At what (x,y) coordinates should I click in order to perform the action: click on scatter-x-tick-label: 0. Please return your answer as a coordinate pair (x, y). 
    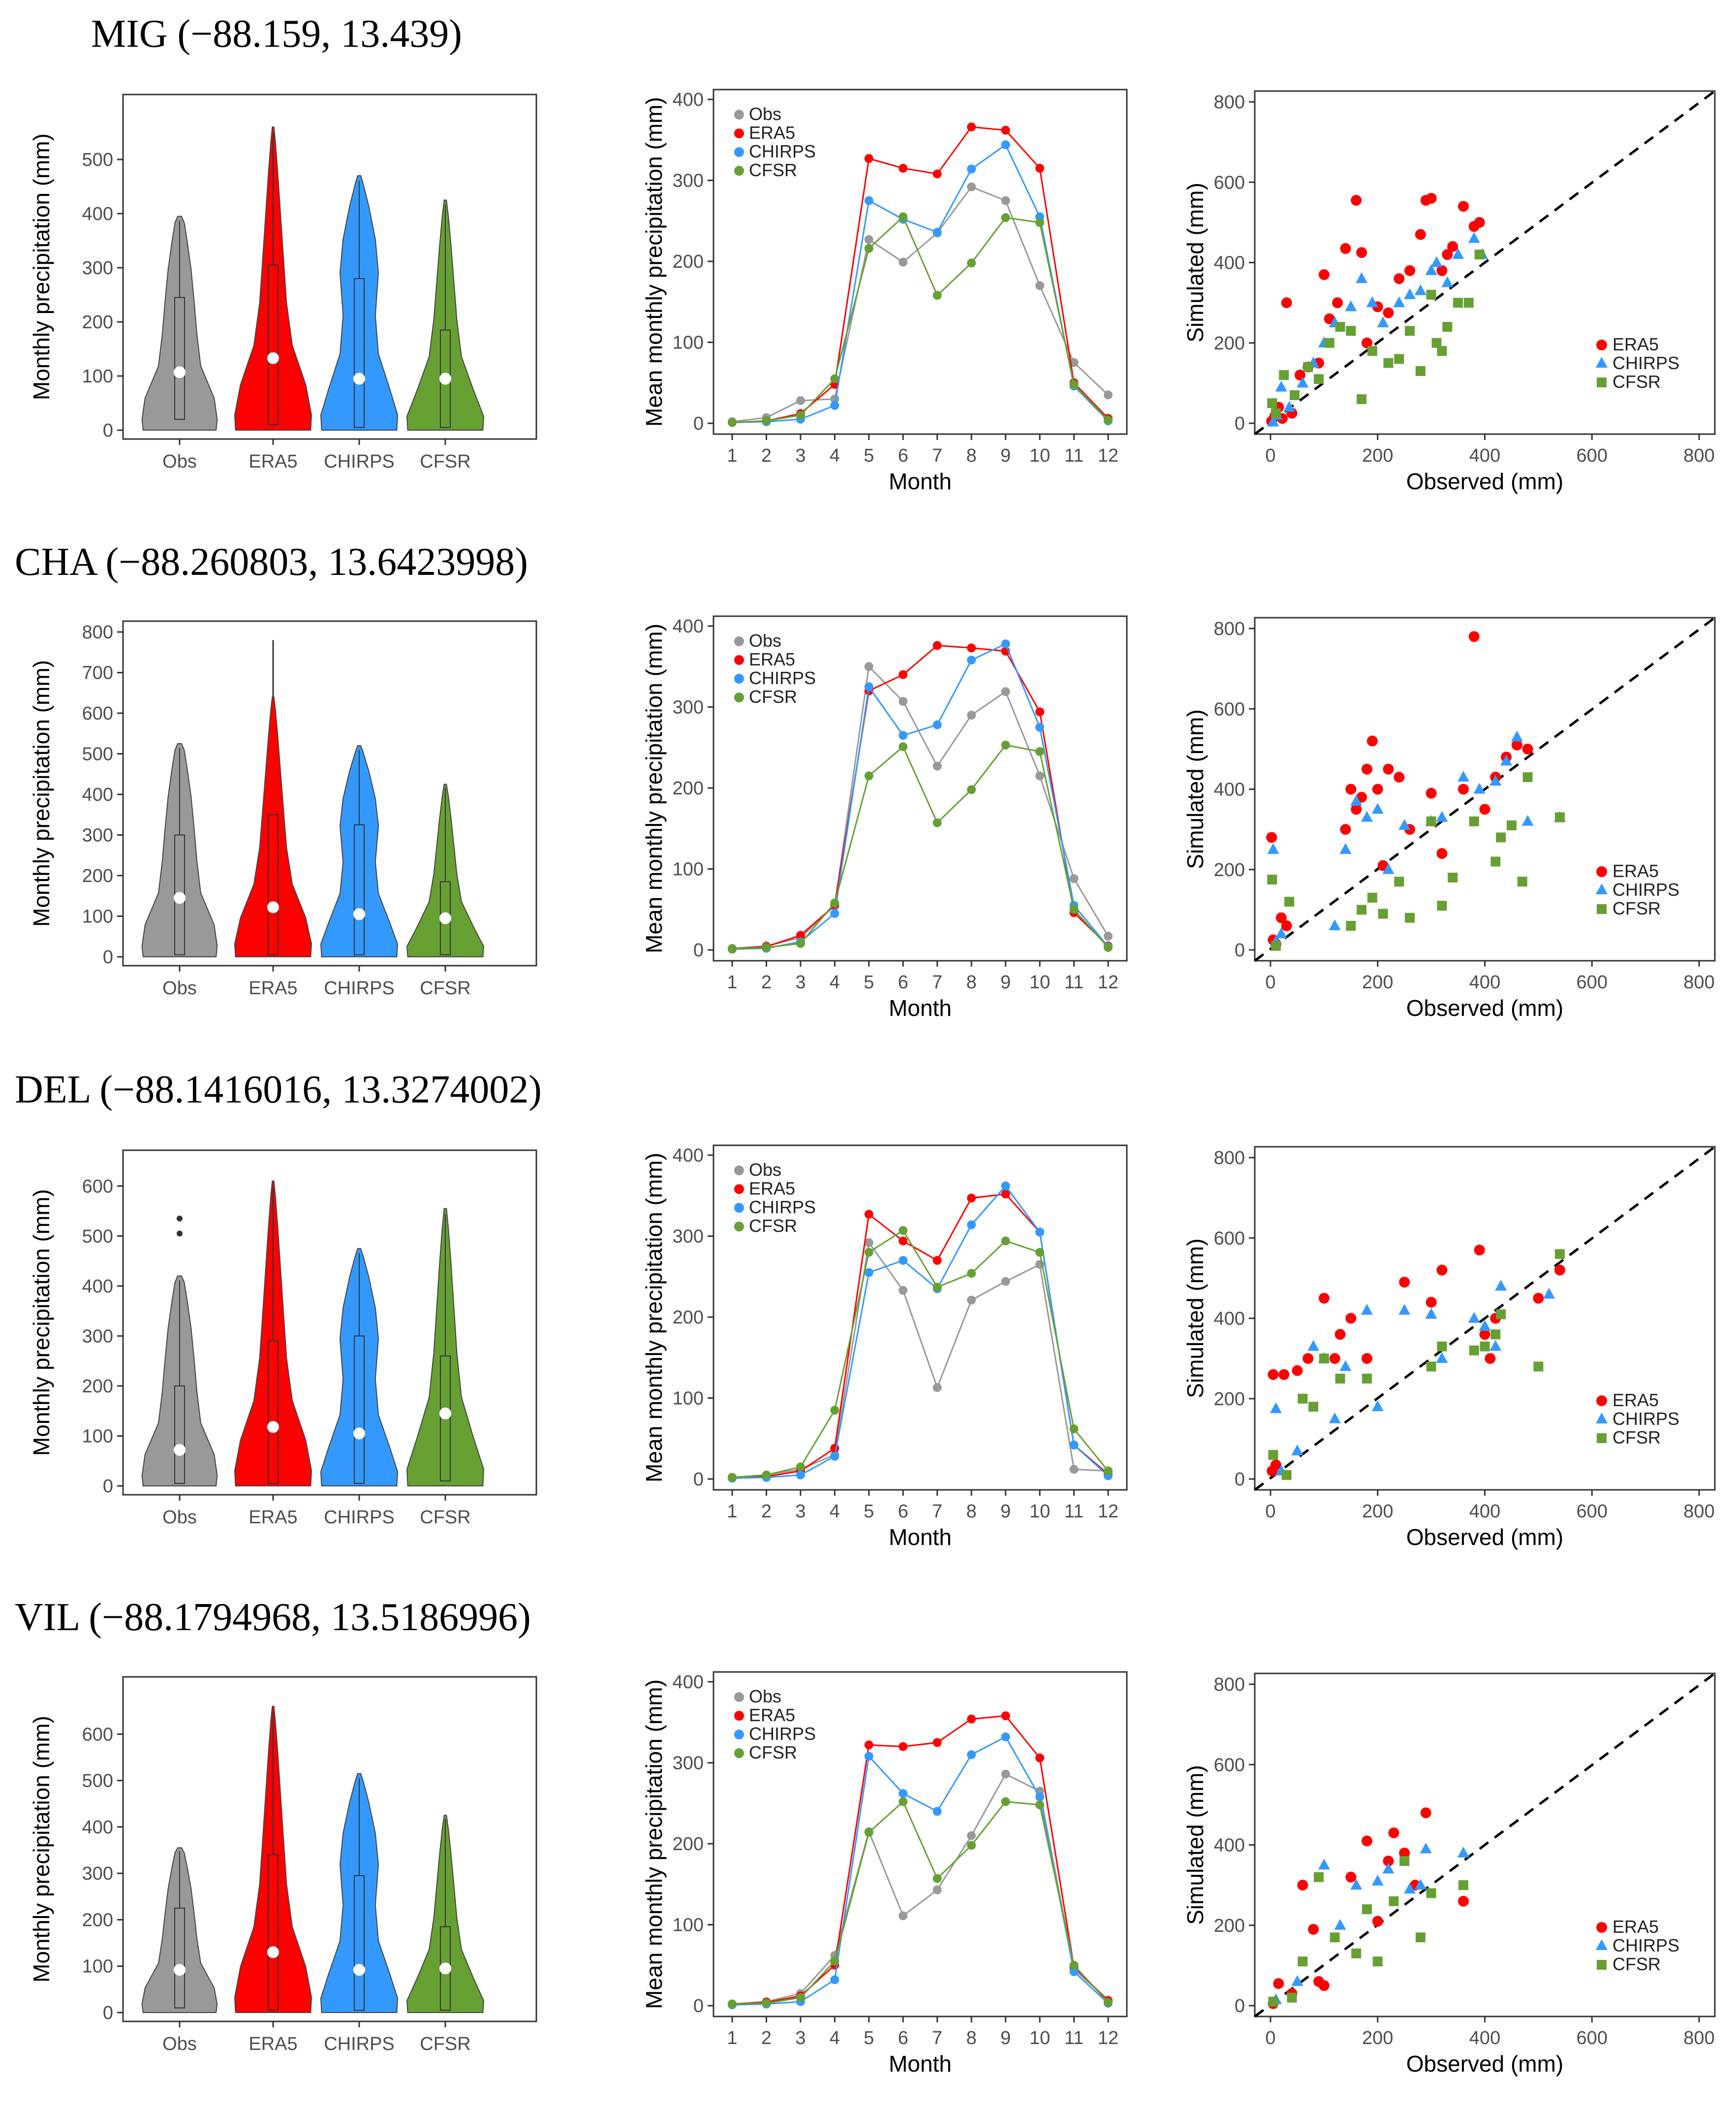
    Looking at the image, I should click on (1270, 2038).